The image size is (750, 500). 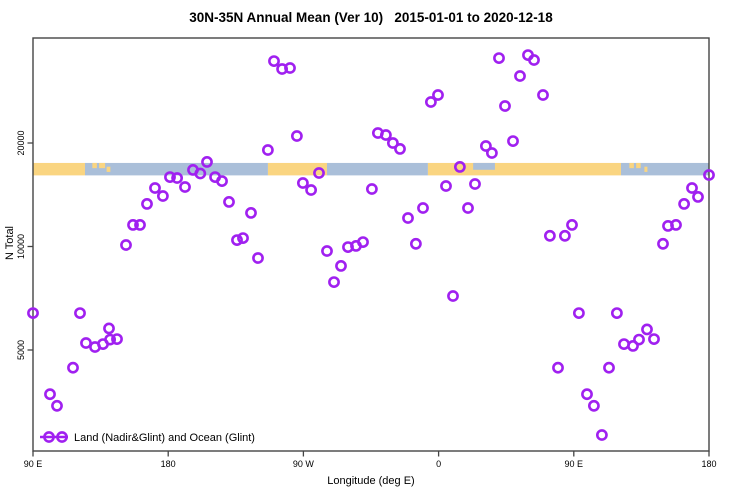 I want to click on y-tick-label: 20000, so click(x=21, y=142).